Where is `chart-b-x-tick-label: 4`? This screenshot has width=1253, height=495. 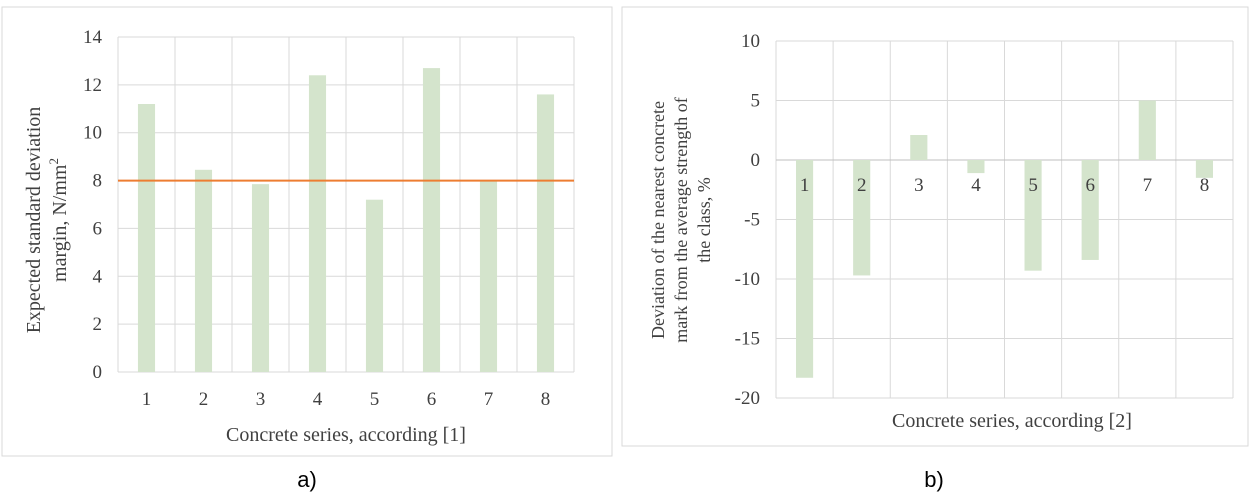
chart-b-x-tick-label: 4 is located at coordinates (976, 185).